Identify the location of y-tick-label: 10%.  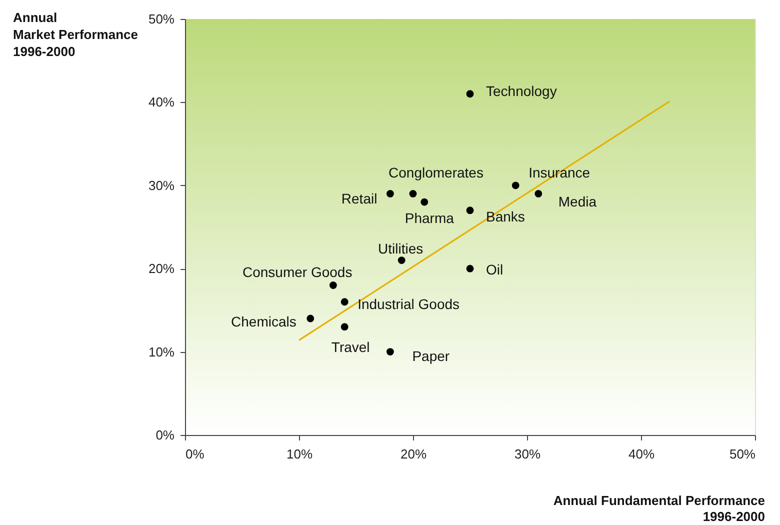
(161, 352).